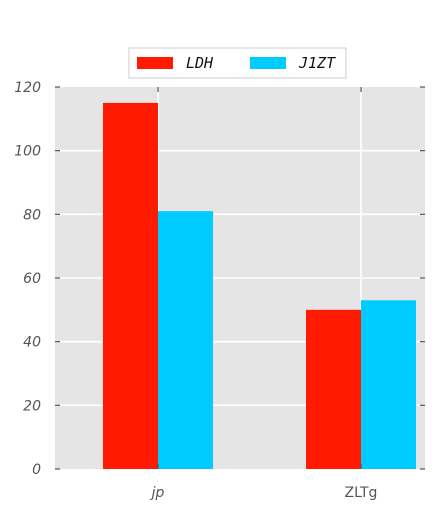 This screenshot has height=511, width=438. What do you see at coordinates (36, 470) in the screenshot?
I see `y-tick-label: 0` at bounding box center [36, 470].